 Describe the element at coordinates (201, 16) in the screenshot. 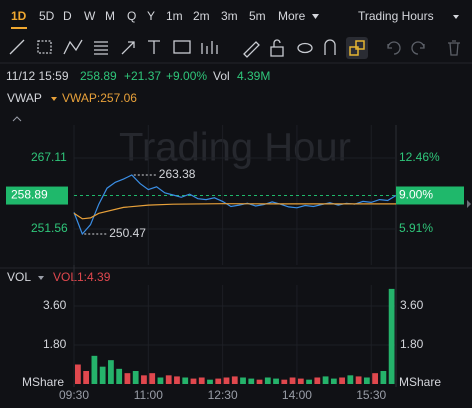

I see `period-button: 2m` at that location.